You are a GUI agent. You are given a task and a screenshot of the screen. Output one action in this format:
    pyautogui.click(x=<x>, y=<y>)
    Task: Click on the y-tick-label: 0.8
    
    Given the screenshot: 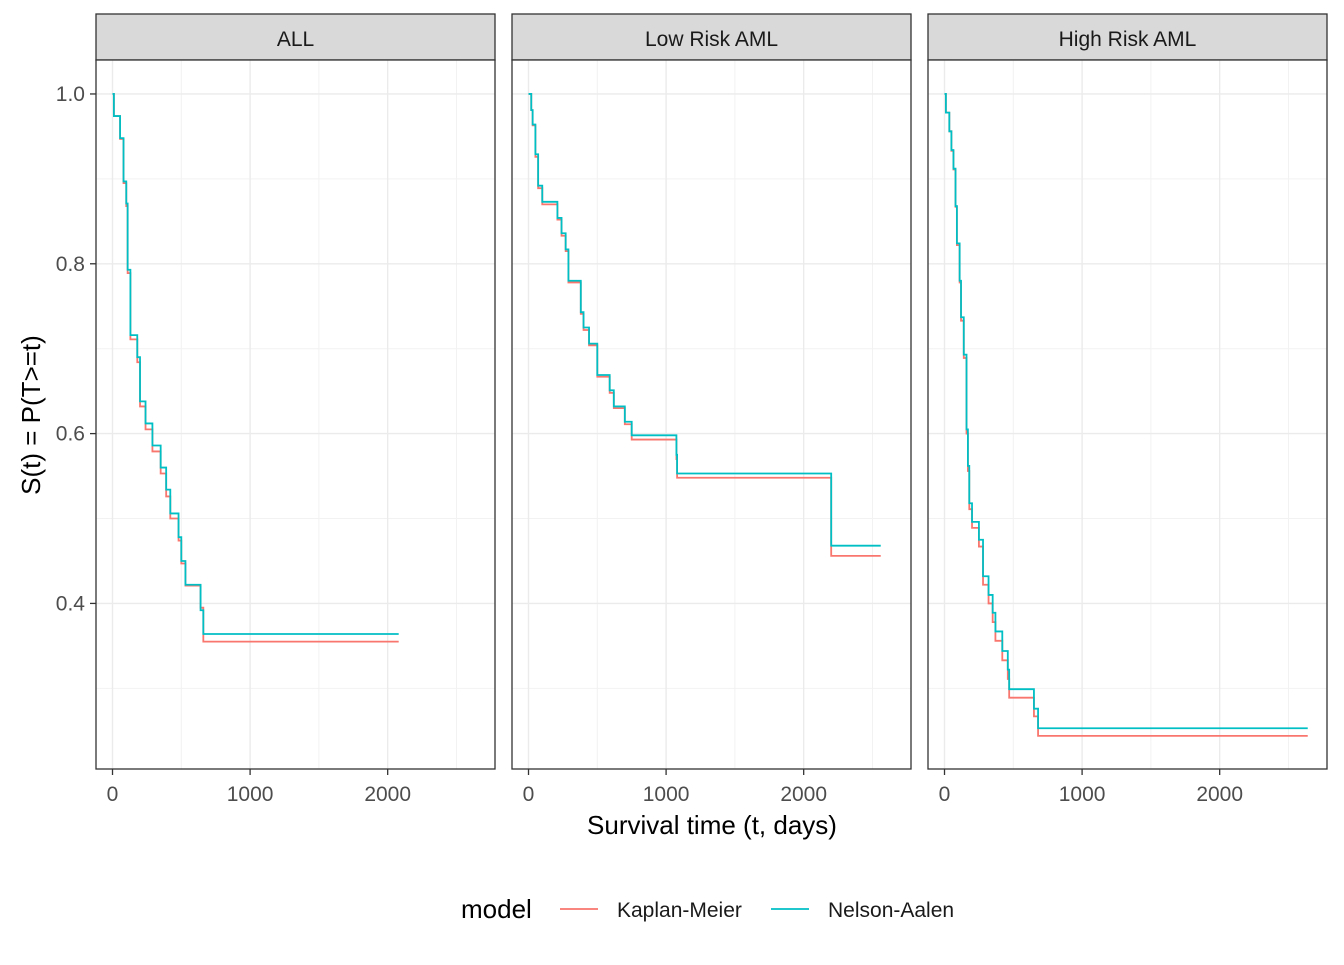 What is the action you would take?
    pyautogui.click(x=70, y=264)
    